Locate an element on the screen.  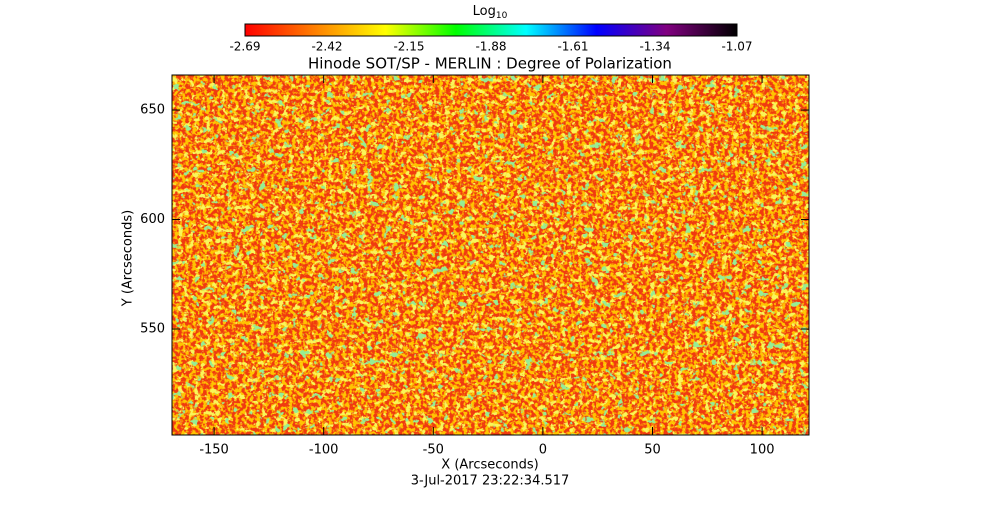
x-tick-label: -150 is located at coordinates (214, 450).